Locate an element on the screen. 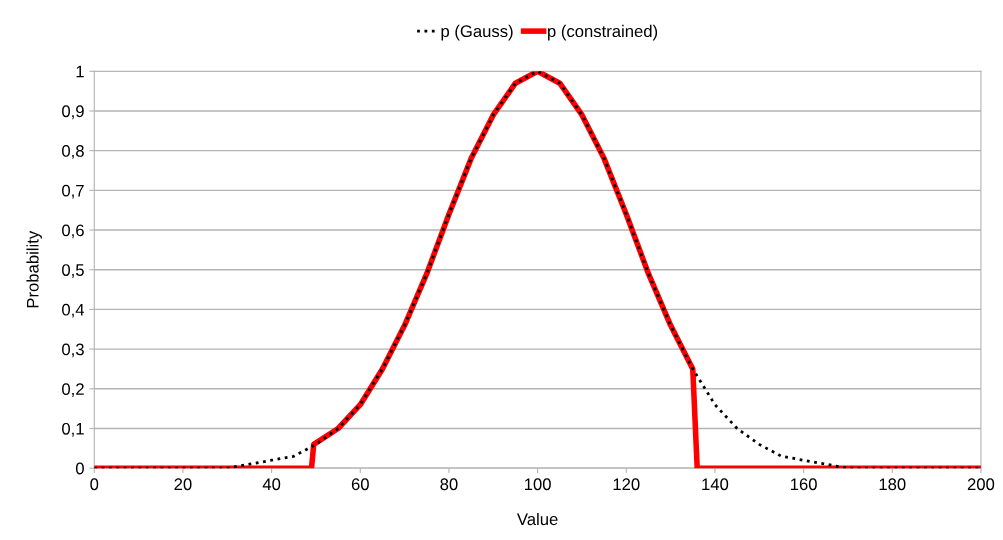  y-tick-label: 0,6 is located at coordinates (73, 231).